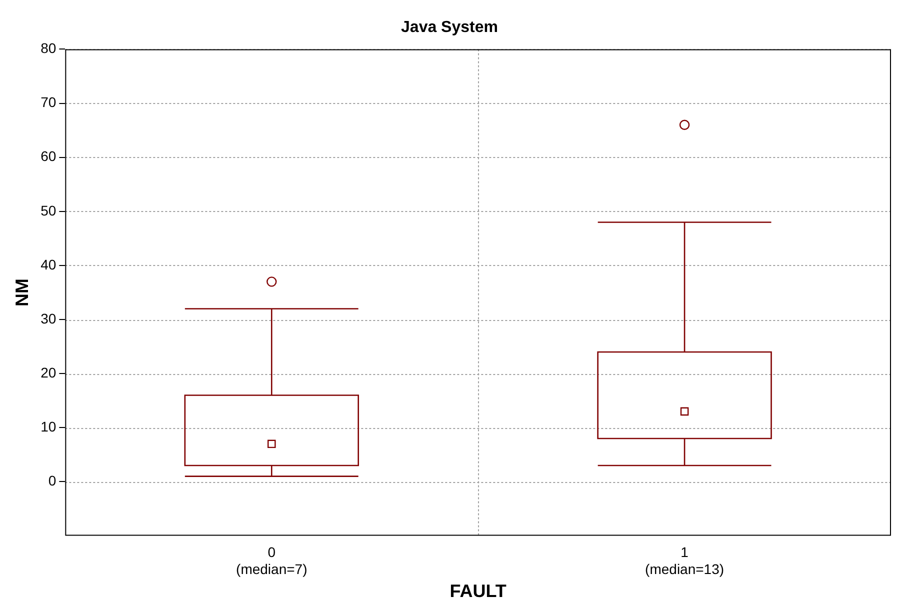 The image size is (913, 615). I want to click on y-tick-label: 70, so click(48, 102).